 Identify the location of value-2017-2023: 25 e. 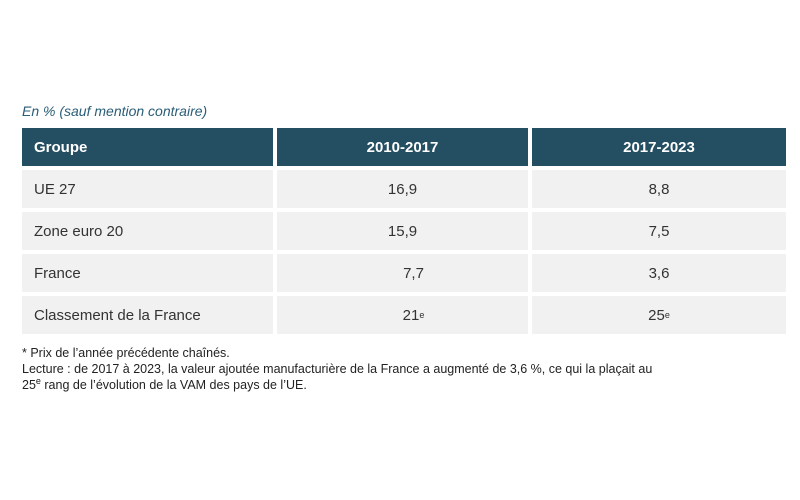
(659, 315).